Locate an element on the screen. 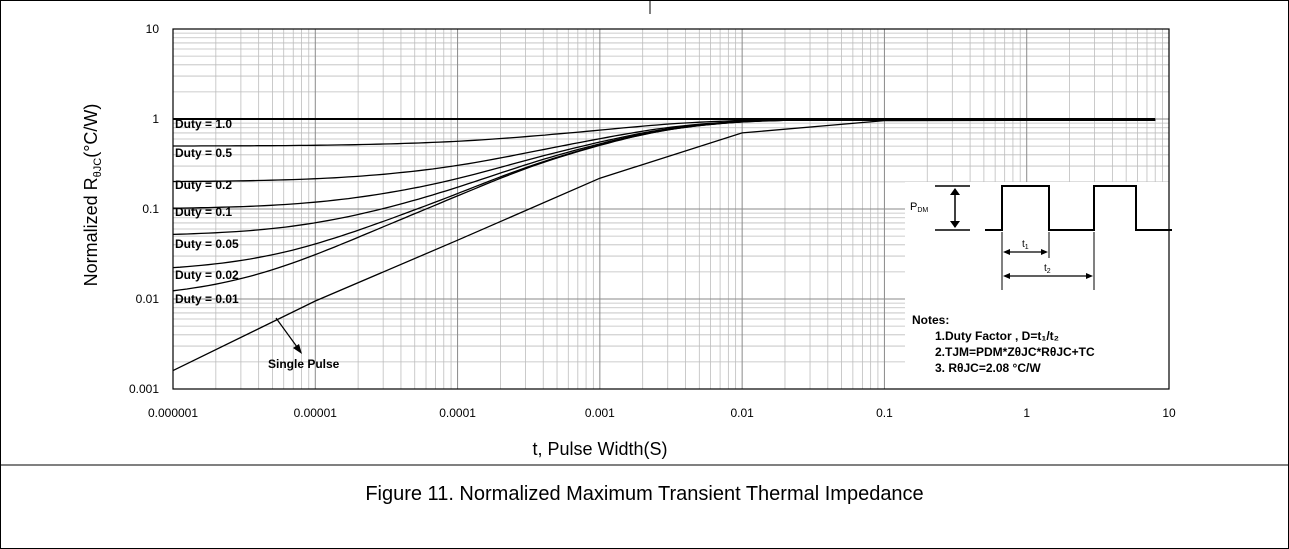  series-label-duty-0-1: Duty = 0.1 is located at coordinates (203, 212).